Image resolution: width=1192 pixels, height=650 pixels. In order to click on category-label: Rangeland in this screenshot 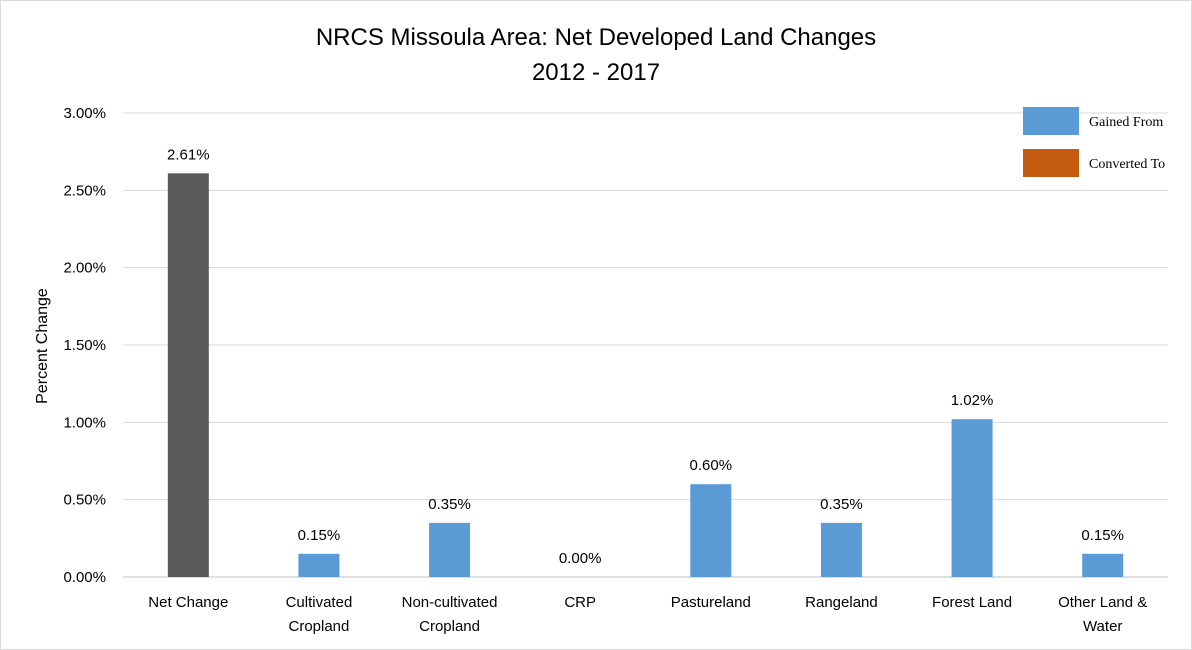, I will do `click(841, 602)`.